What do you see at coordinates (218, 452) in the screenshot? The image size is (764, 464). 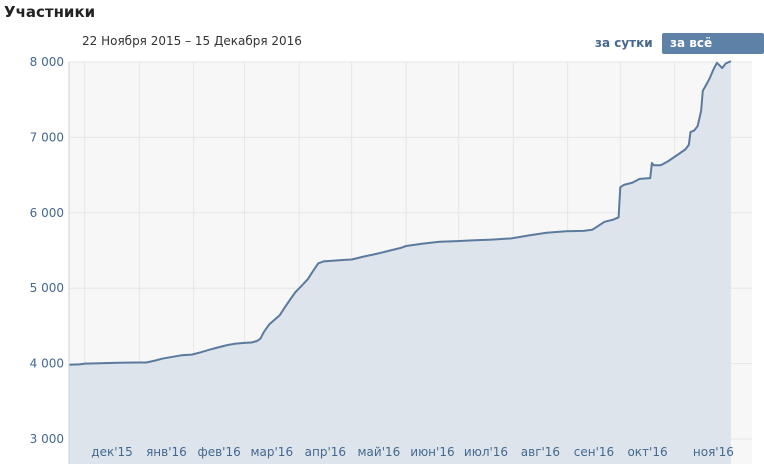 I see `x-tick-label: фев'16` at bounding box center [218, 452].